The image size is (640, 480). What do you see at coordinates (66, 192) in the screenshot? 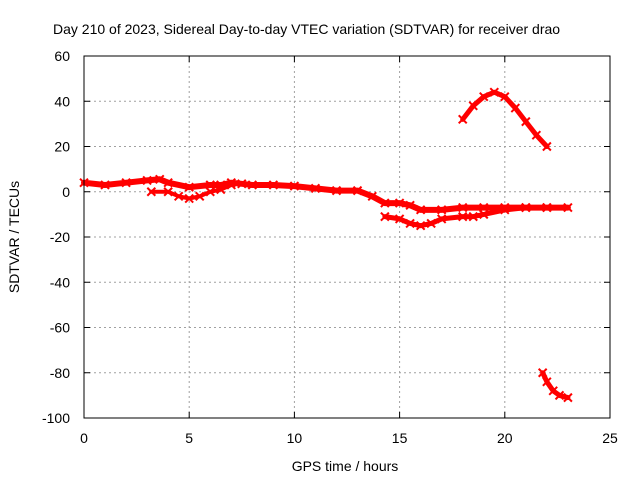
I see `y-tick-label: 0` at bounding box center [66, 192].